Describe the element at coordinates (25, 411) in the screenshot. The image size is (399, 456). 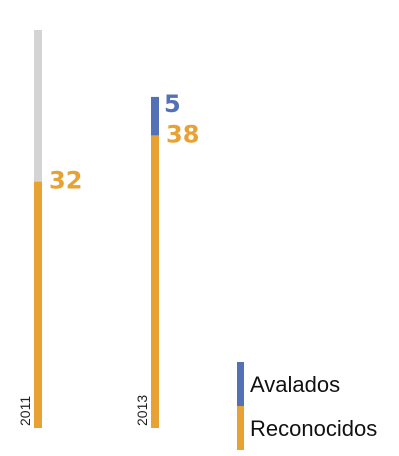
I see `category-label-2011: 2011` at that location.